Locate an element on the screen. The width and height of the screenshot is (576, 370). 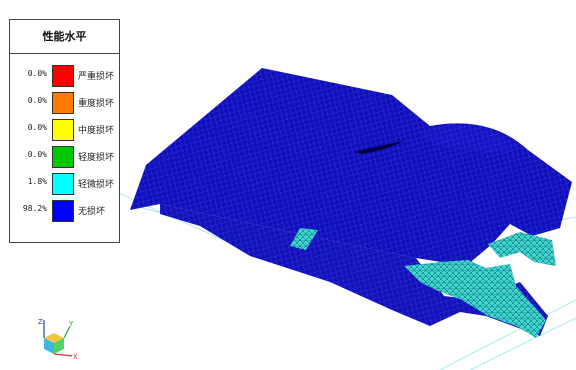
legend-label: 严重损坏 is located at coordinates (96, 77).